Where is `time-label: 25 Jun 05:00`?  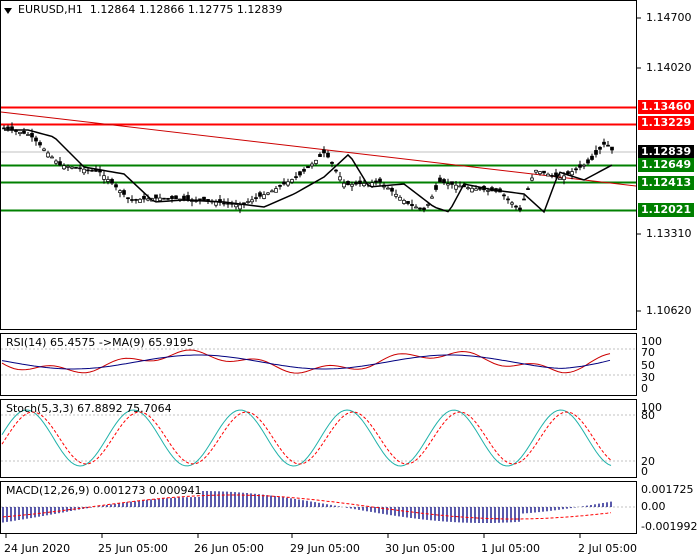
time-label: 25 Jun 05:00 is located at coordinates (133, 548).